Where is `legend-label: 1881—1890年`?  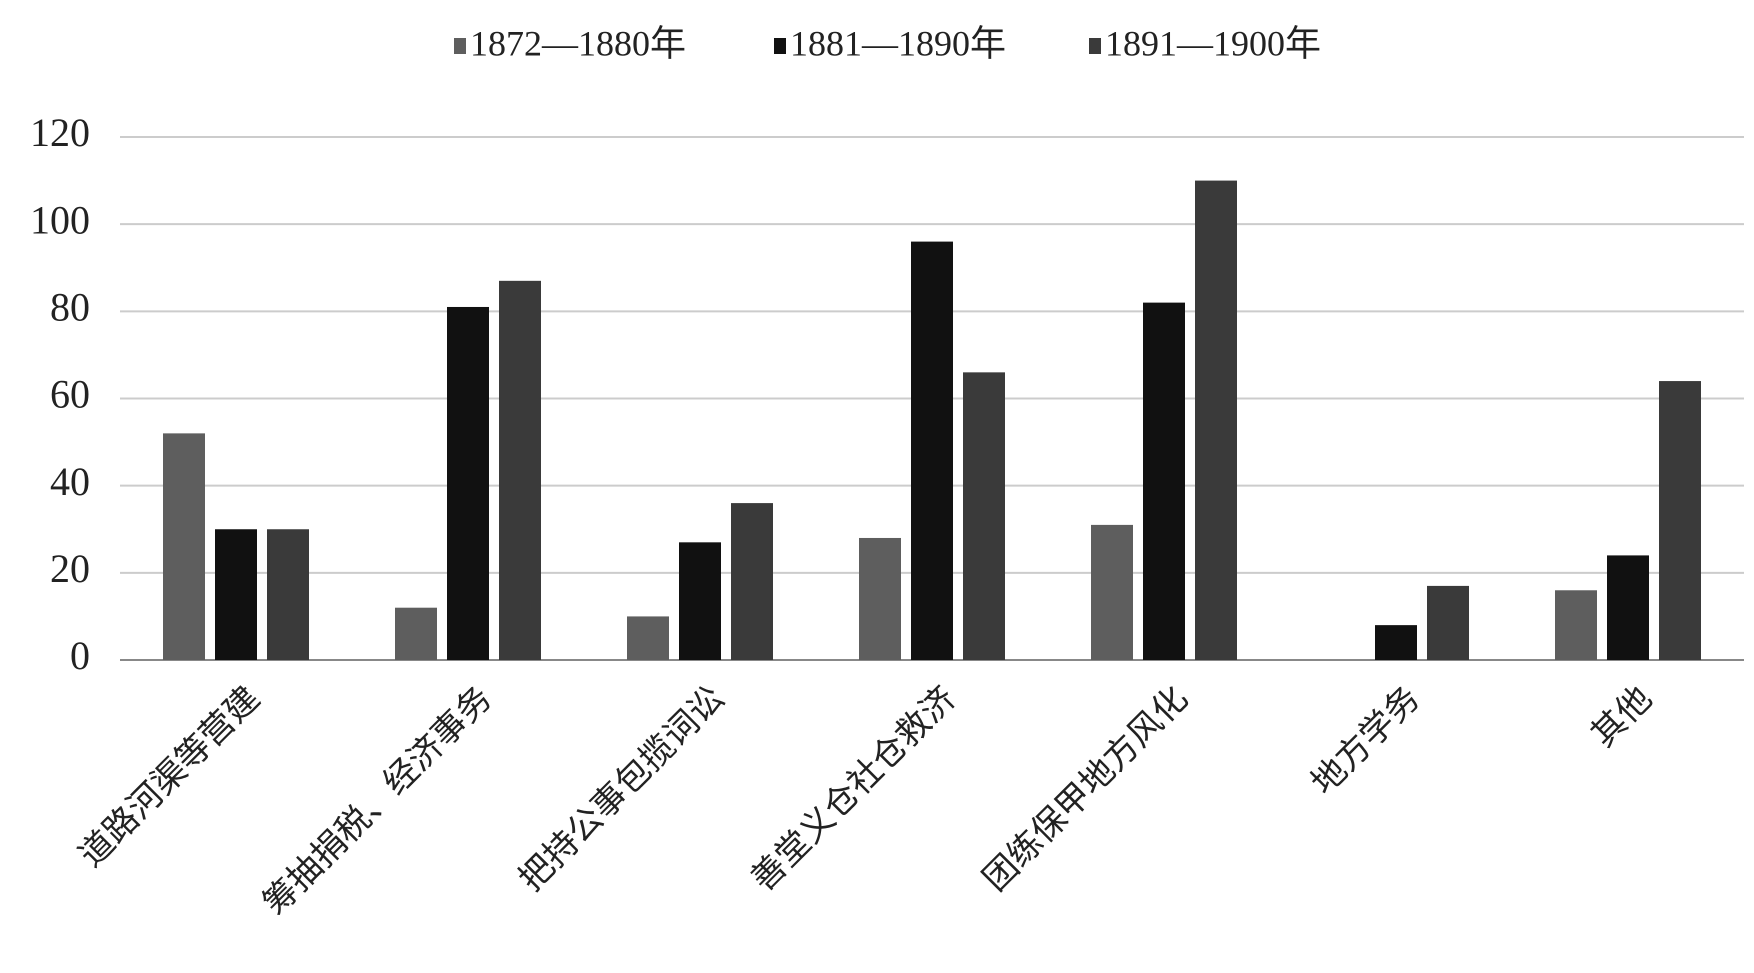 legend-label: 1881—1890年 is located at coordinates (898, 43).